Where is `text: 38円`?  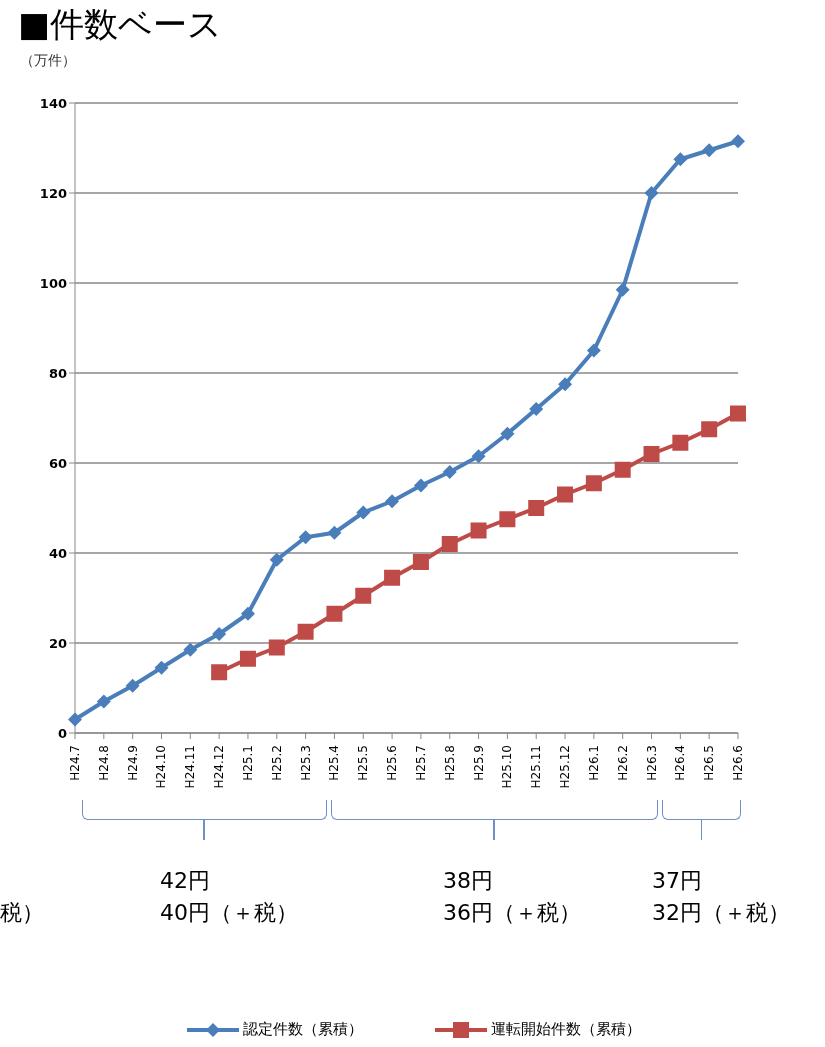 text: 38円 is located at coordinates (468, 881).